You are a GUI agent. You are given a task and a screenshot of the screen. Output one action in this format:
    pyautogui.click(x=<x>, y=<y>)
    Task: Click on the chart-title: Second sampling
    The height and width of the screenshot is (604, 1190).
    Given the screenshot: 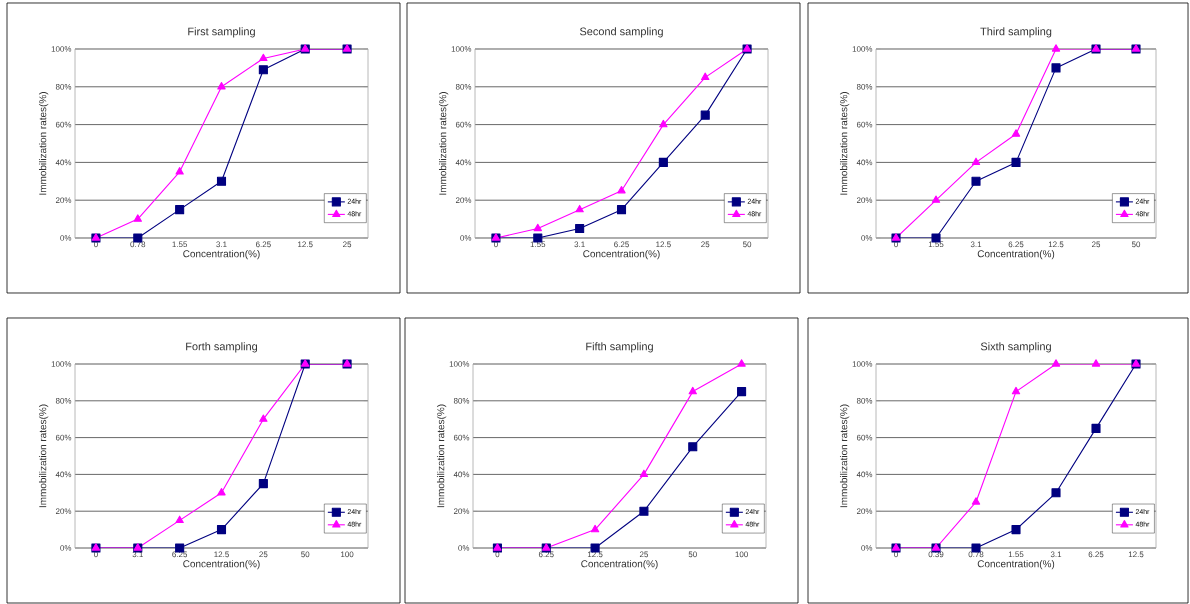 What is the action you would take?
    pyautogui.click(x=621, y=32)
    